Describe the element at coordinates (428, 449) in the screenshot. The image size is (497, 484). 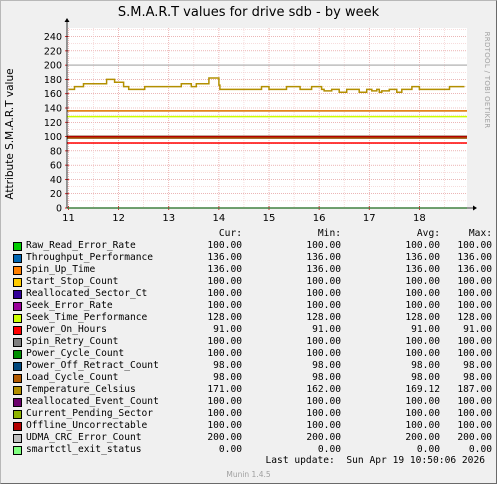
I see `legend-avg-value: 0.00` at that location.